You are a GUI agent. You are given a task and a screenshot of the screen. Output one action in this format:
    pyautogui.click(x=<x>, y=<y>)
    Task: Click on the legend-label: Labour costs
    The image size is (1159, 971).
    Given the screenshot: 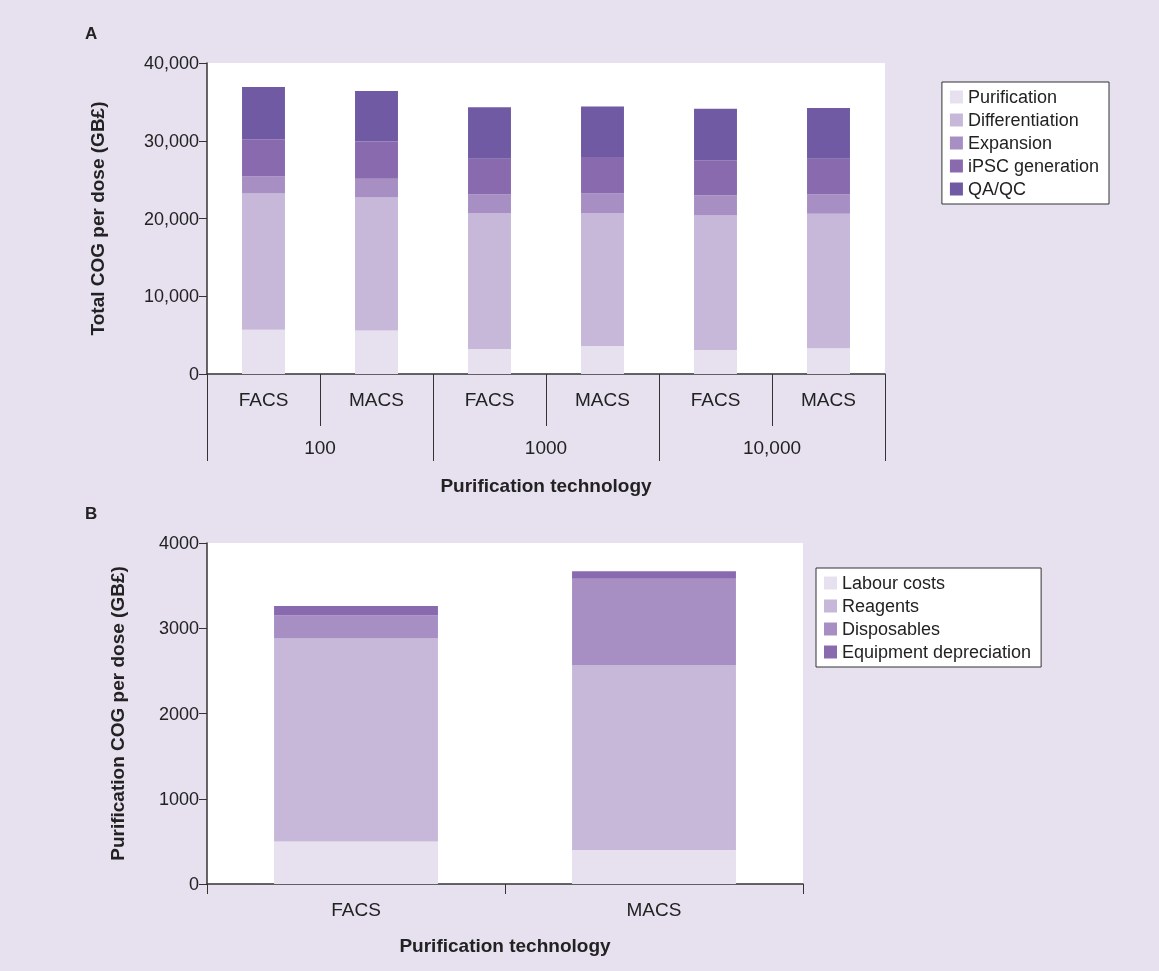 What is the action you would take?
    pyautogui.click(x=894, y=583)
    